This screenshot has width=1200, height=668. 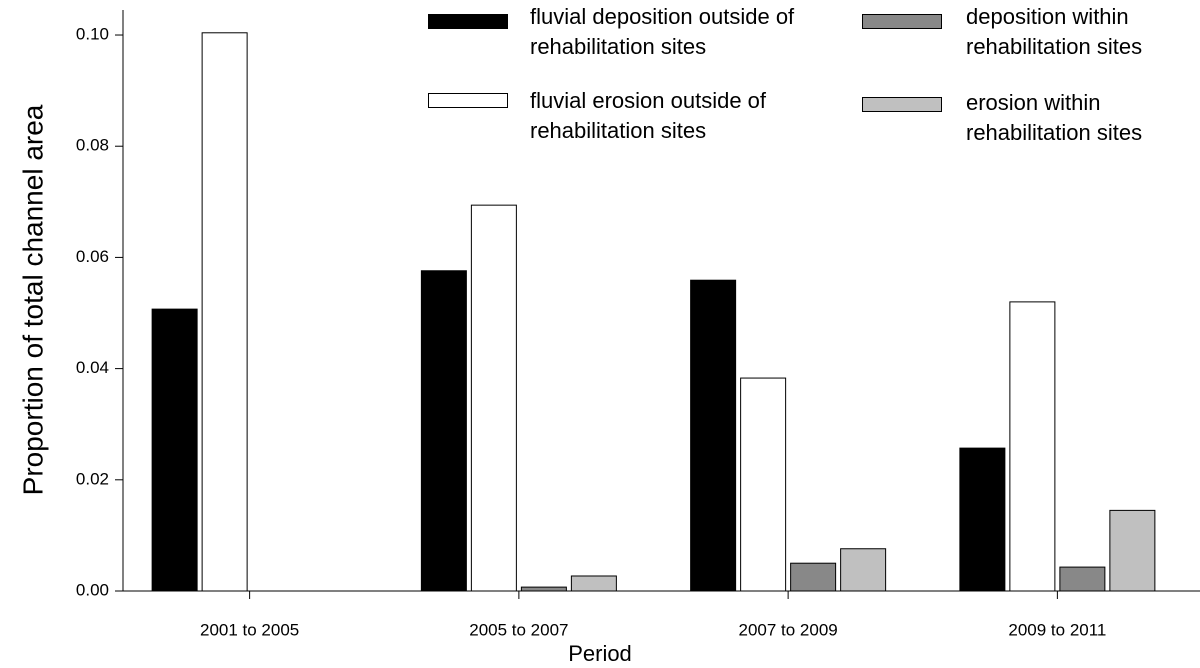 What do you see at coordinates (518, 629) in the screenshot?
I see `x-tick-label: 2005 to 2007` at bounding box center [518, 629].